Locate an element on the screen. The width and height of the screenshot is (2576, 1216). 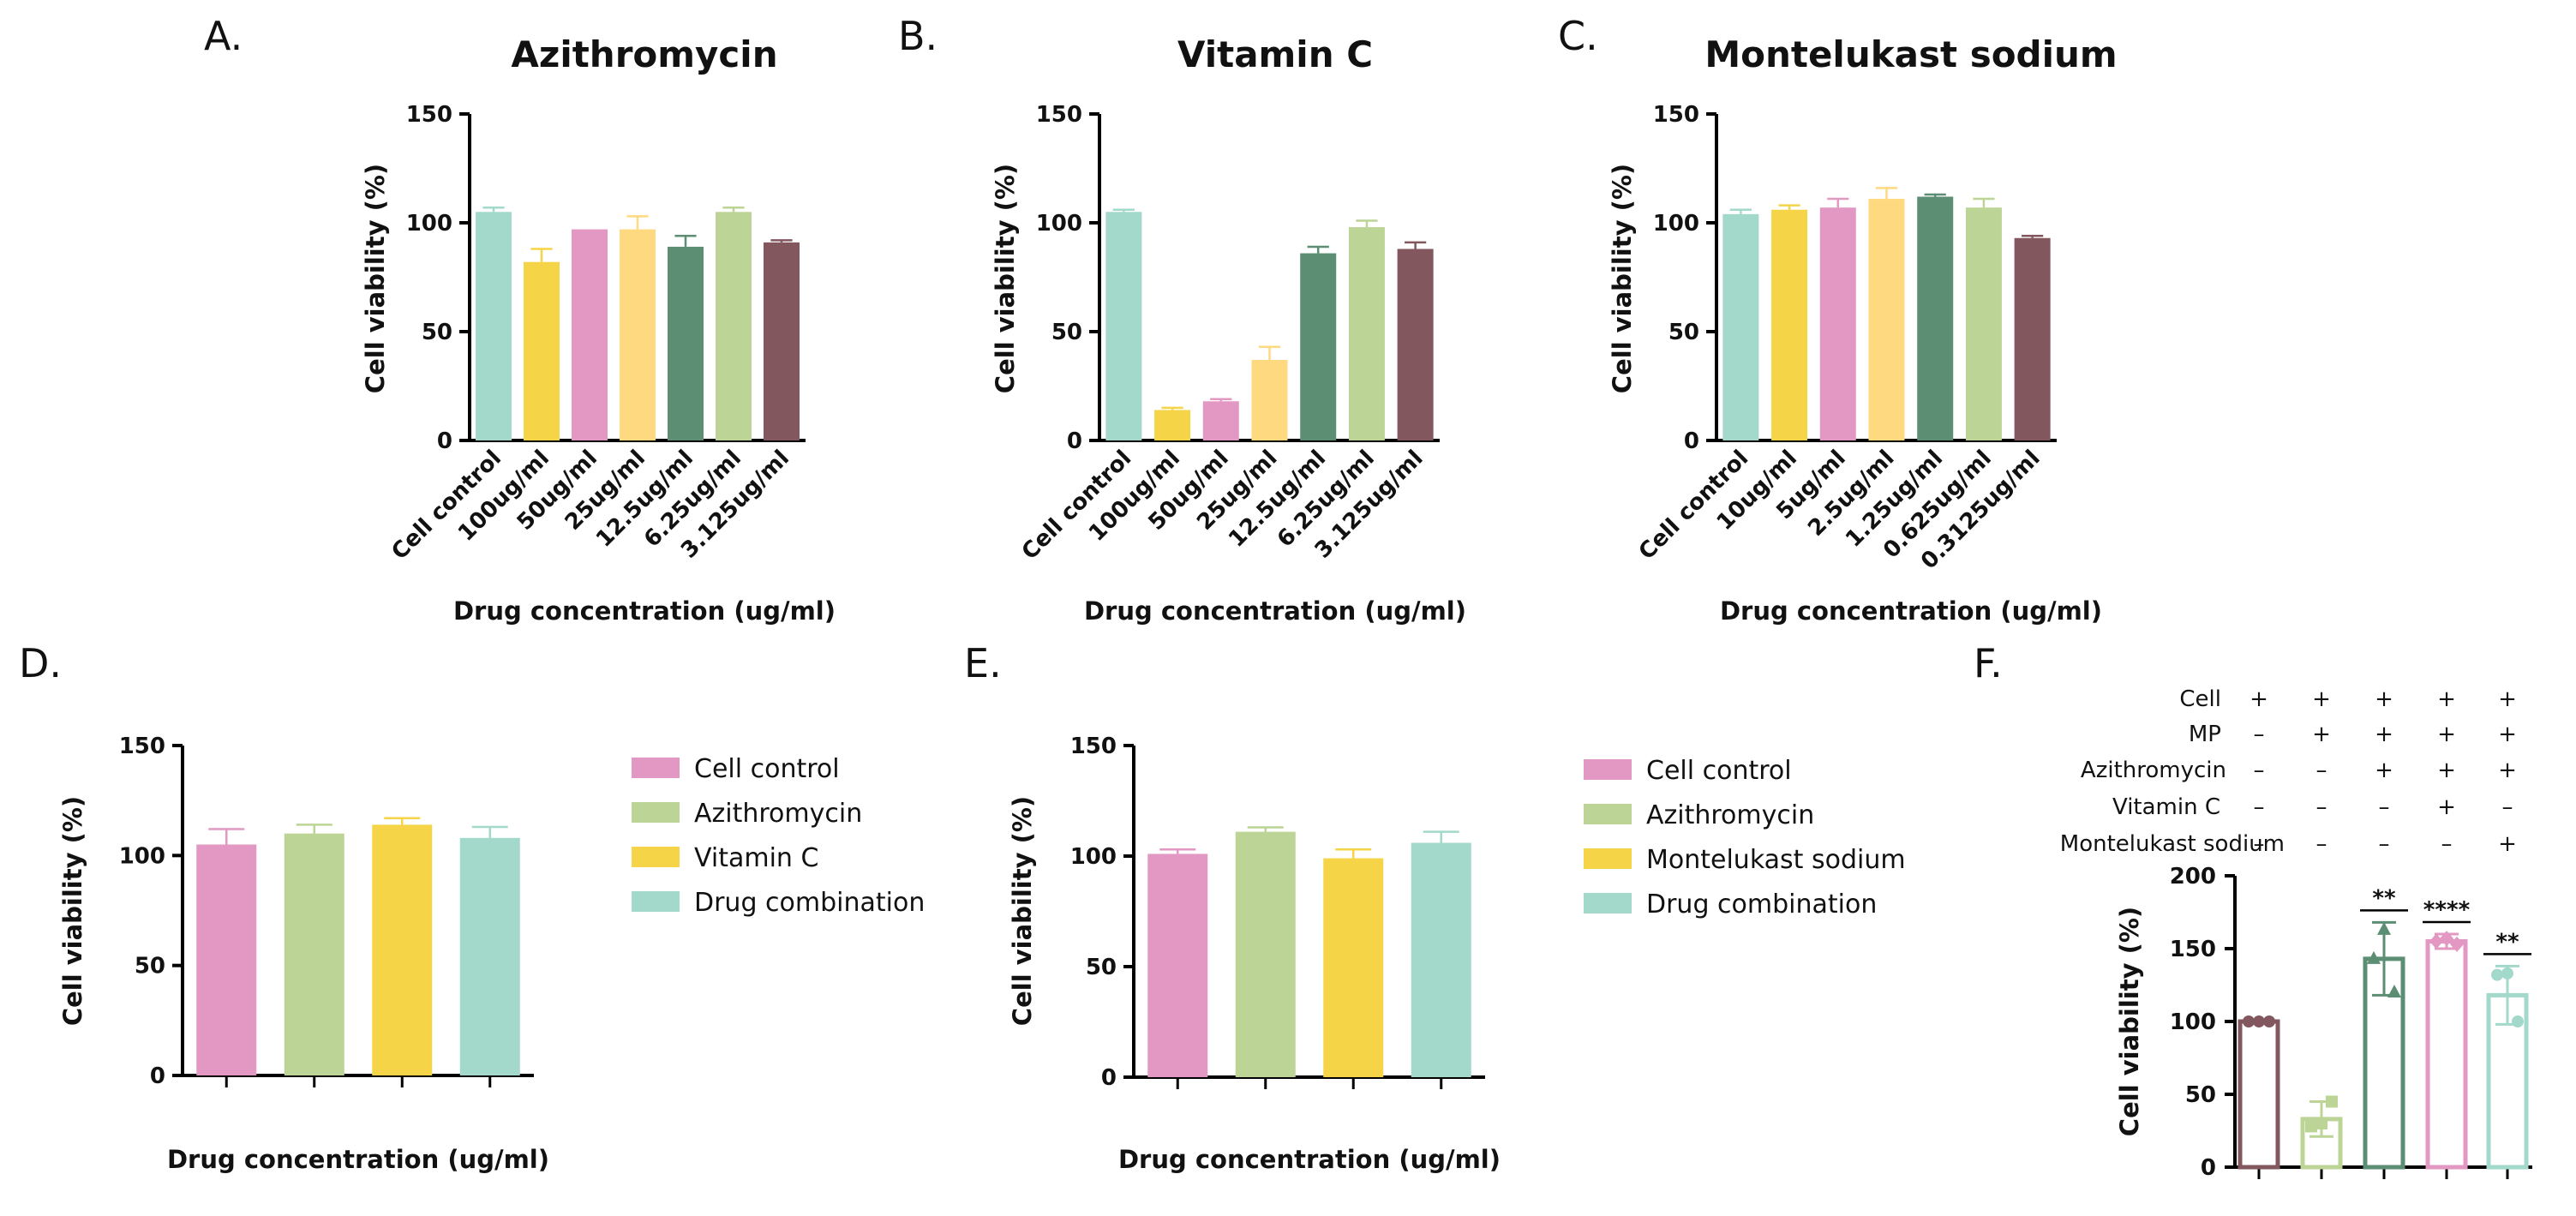
legend-label: Cell control is located at coordinates (767, 769).